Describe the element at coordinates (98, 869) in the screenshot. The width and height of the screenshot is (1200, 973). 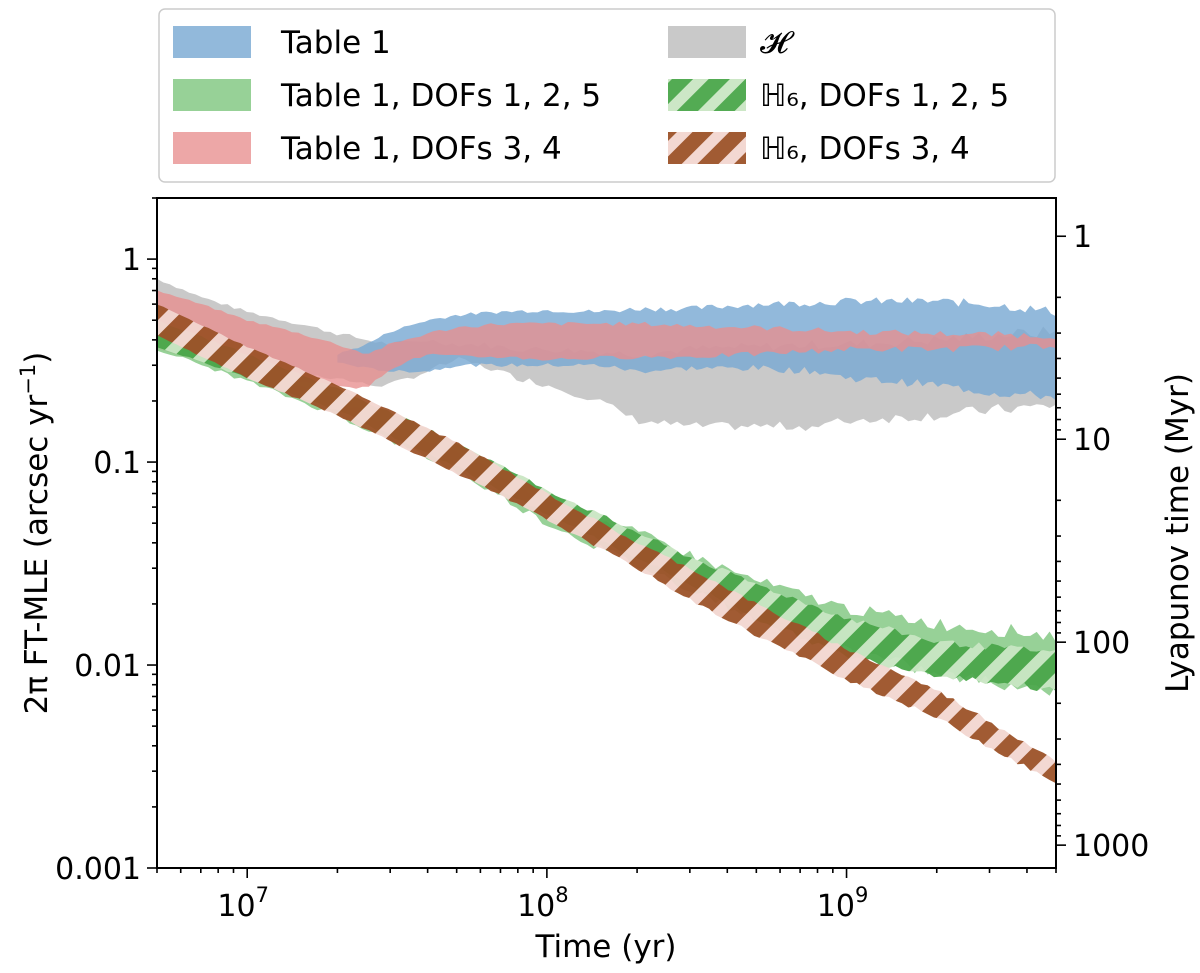
I see `y-tick-label: 0.001` at that location.